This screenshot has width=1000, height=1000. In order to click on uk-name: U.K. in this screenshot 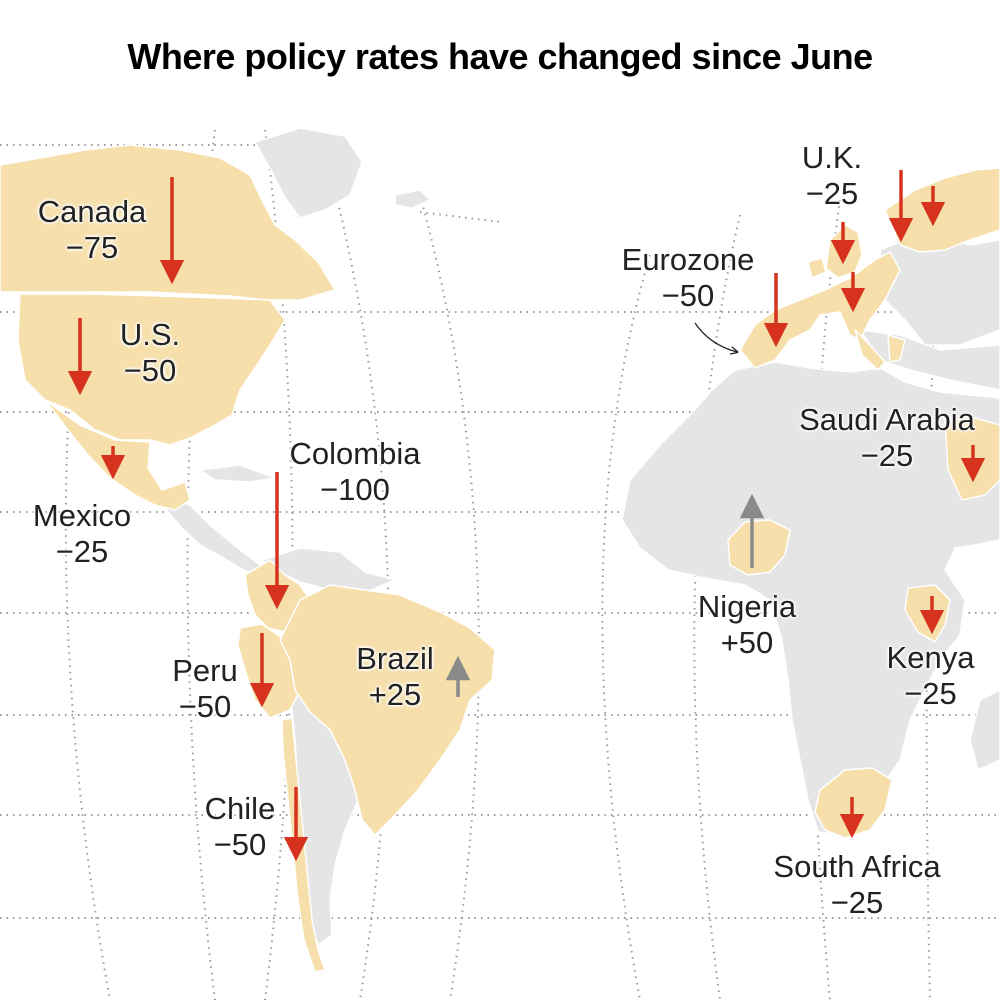, I will do `click(832, 157)`.